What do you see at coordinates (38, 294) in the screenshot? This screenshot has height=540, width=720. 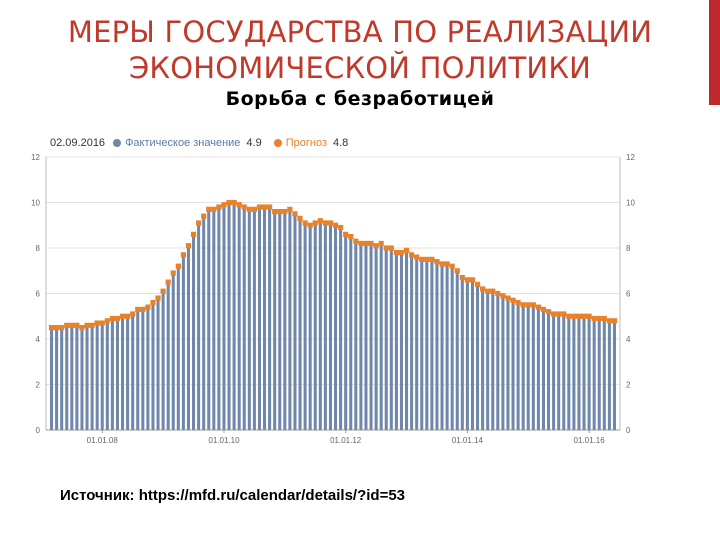 I see `y-tick-label-left: 6` at bounding box center [38, 294].